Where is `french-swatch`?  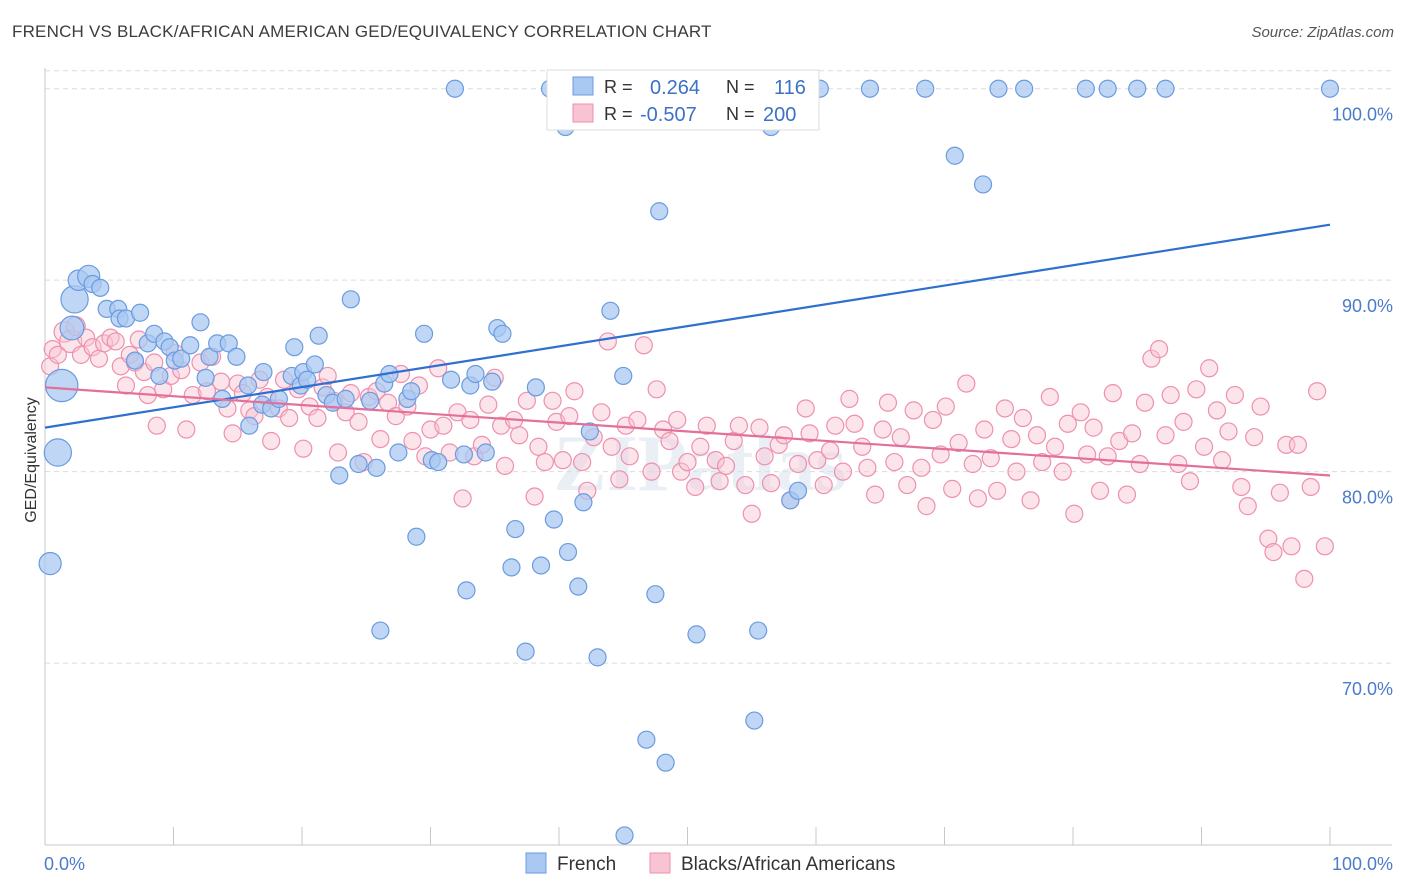 french-swatch is located at coordinates (583, 86).